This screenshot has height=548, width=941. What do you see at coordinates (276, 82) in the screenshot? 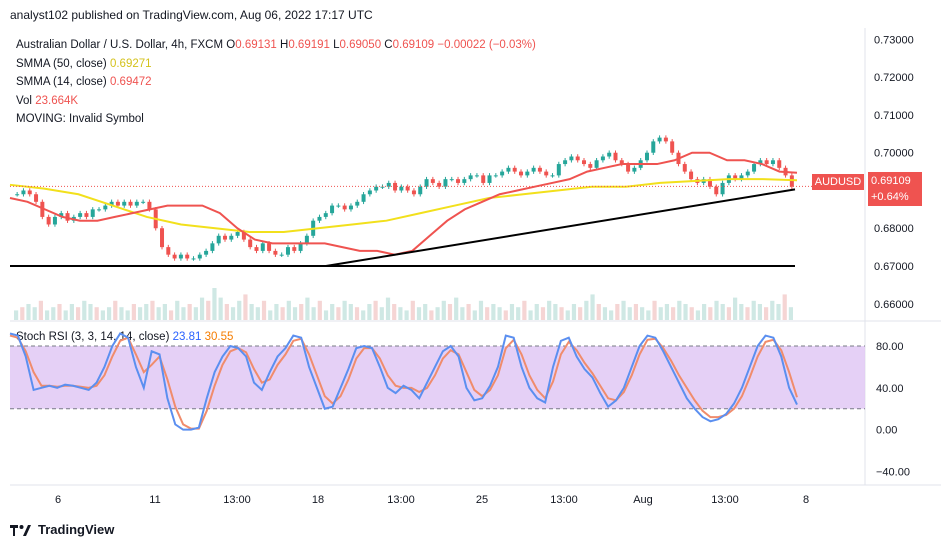
I see `smma14-row: SMMA (14, close) 0.69472` at bounding box center [276, 82].